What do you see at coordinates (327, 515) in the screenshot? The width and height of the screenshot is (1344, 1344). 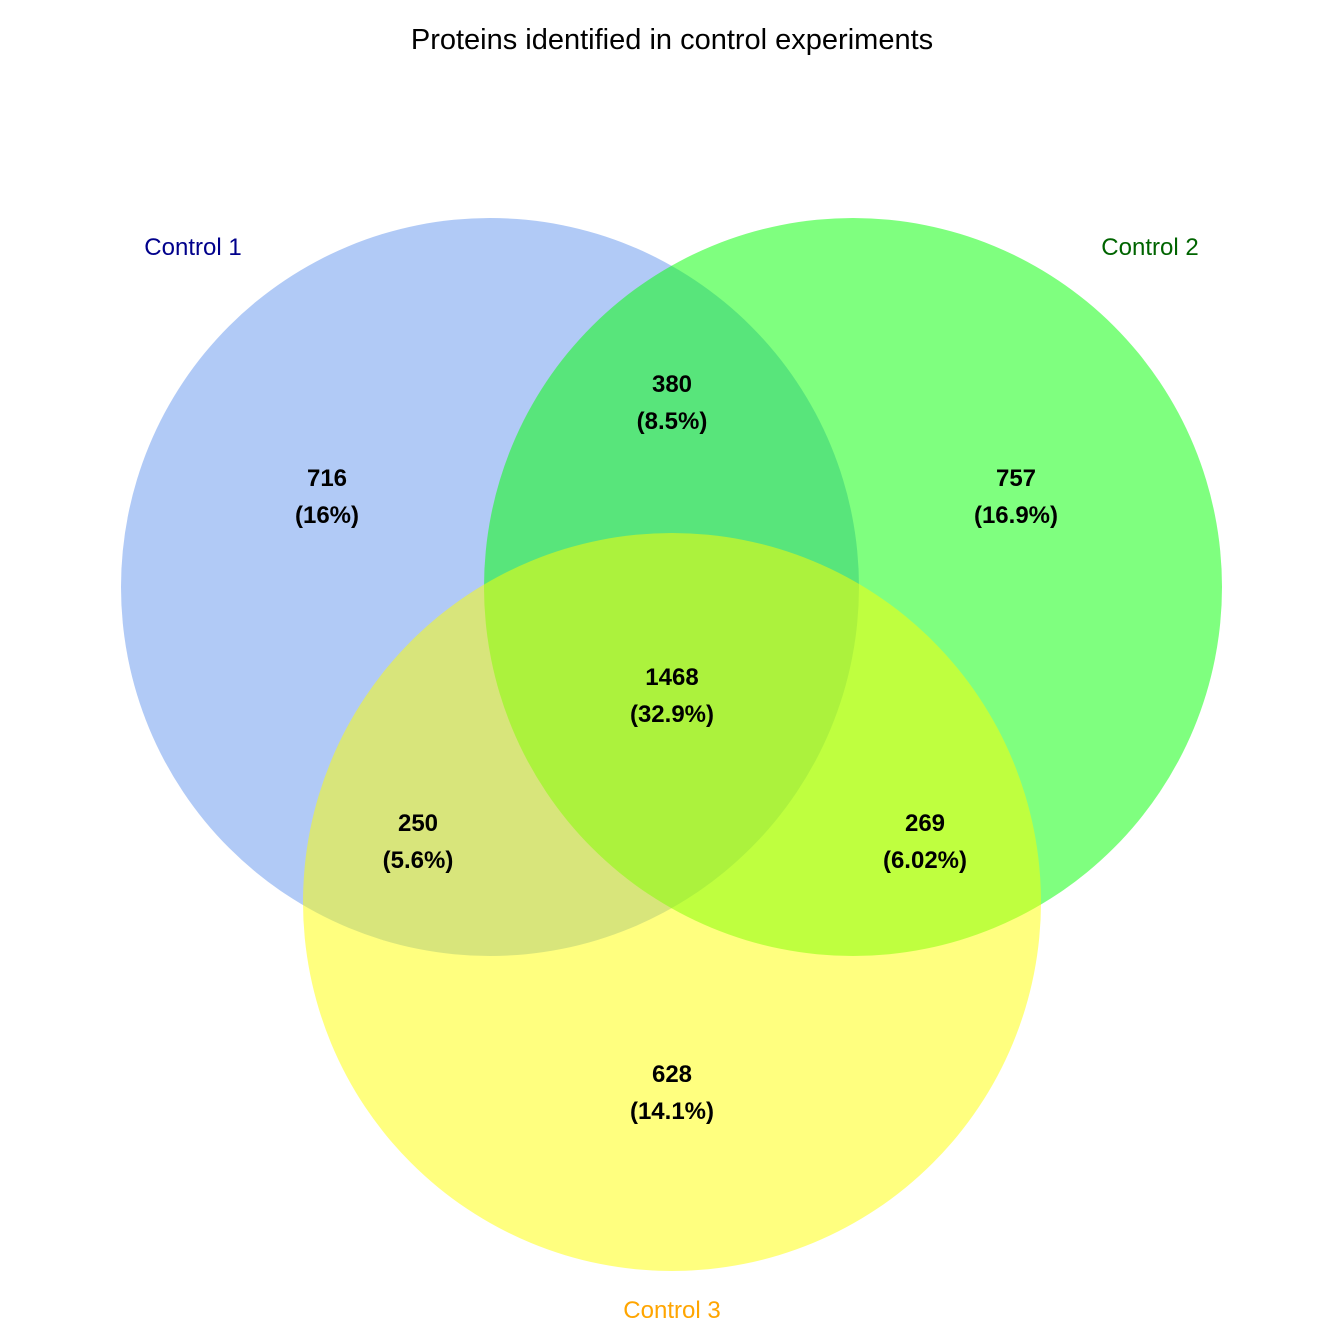 I see `region-percent-control-1-only: (16%)` at bounding box center [327, 515].